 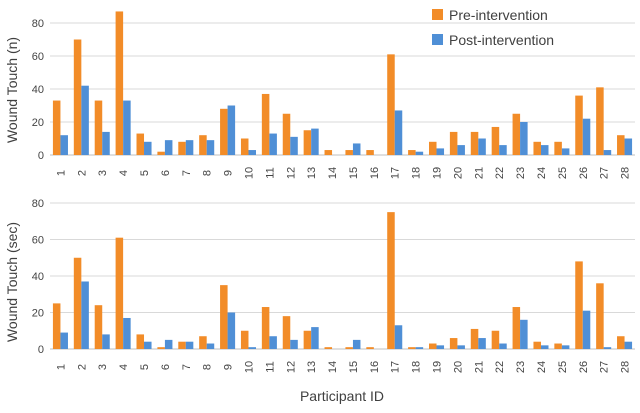 I want to click on y-tick-label: 40, so click(x=38, y=90).